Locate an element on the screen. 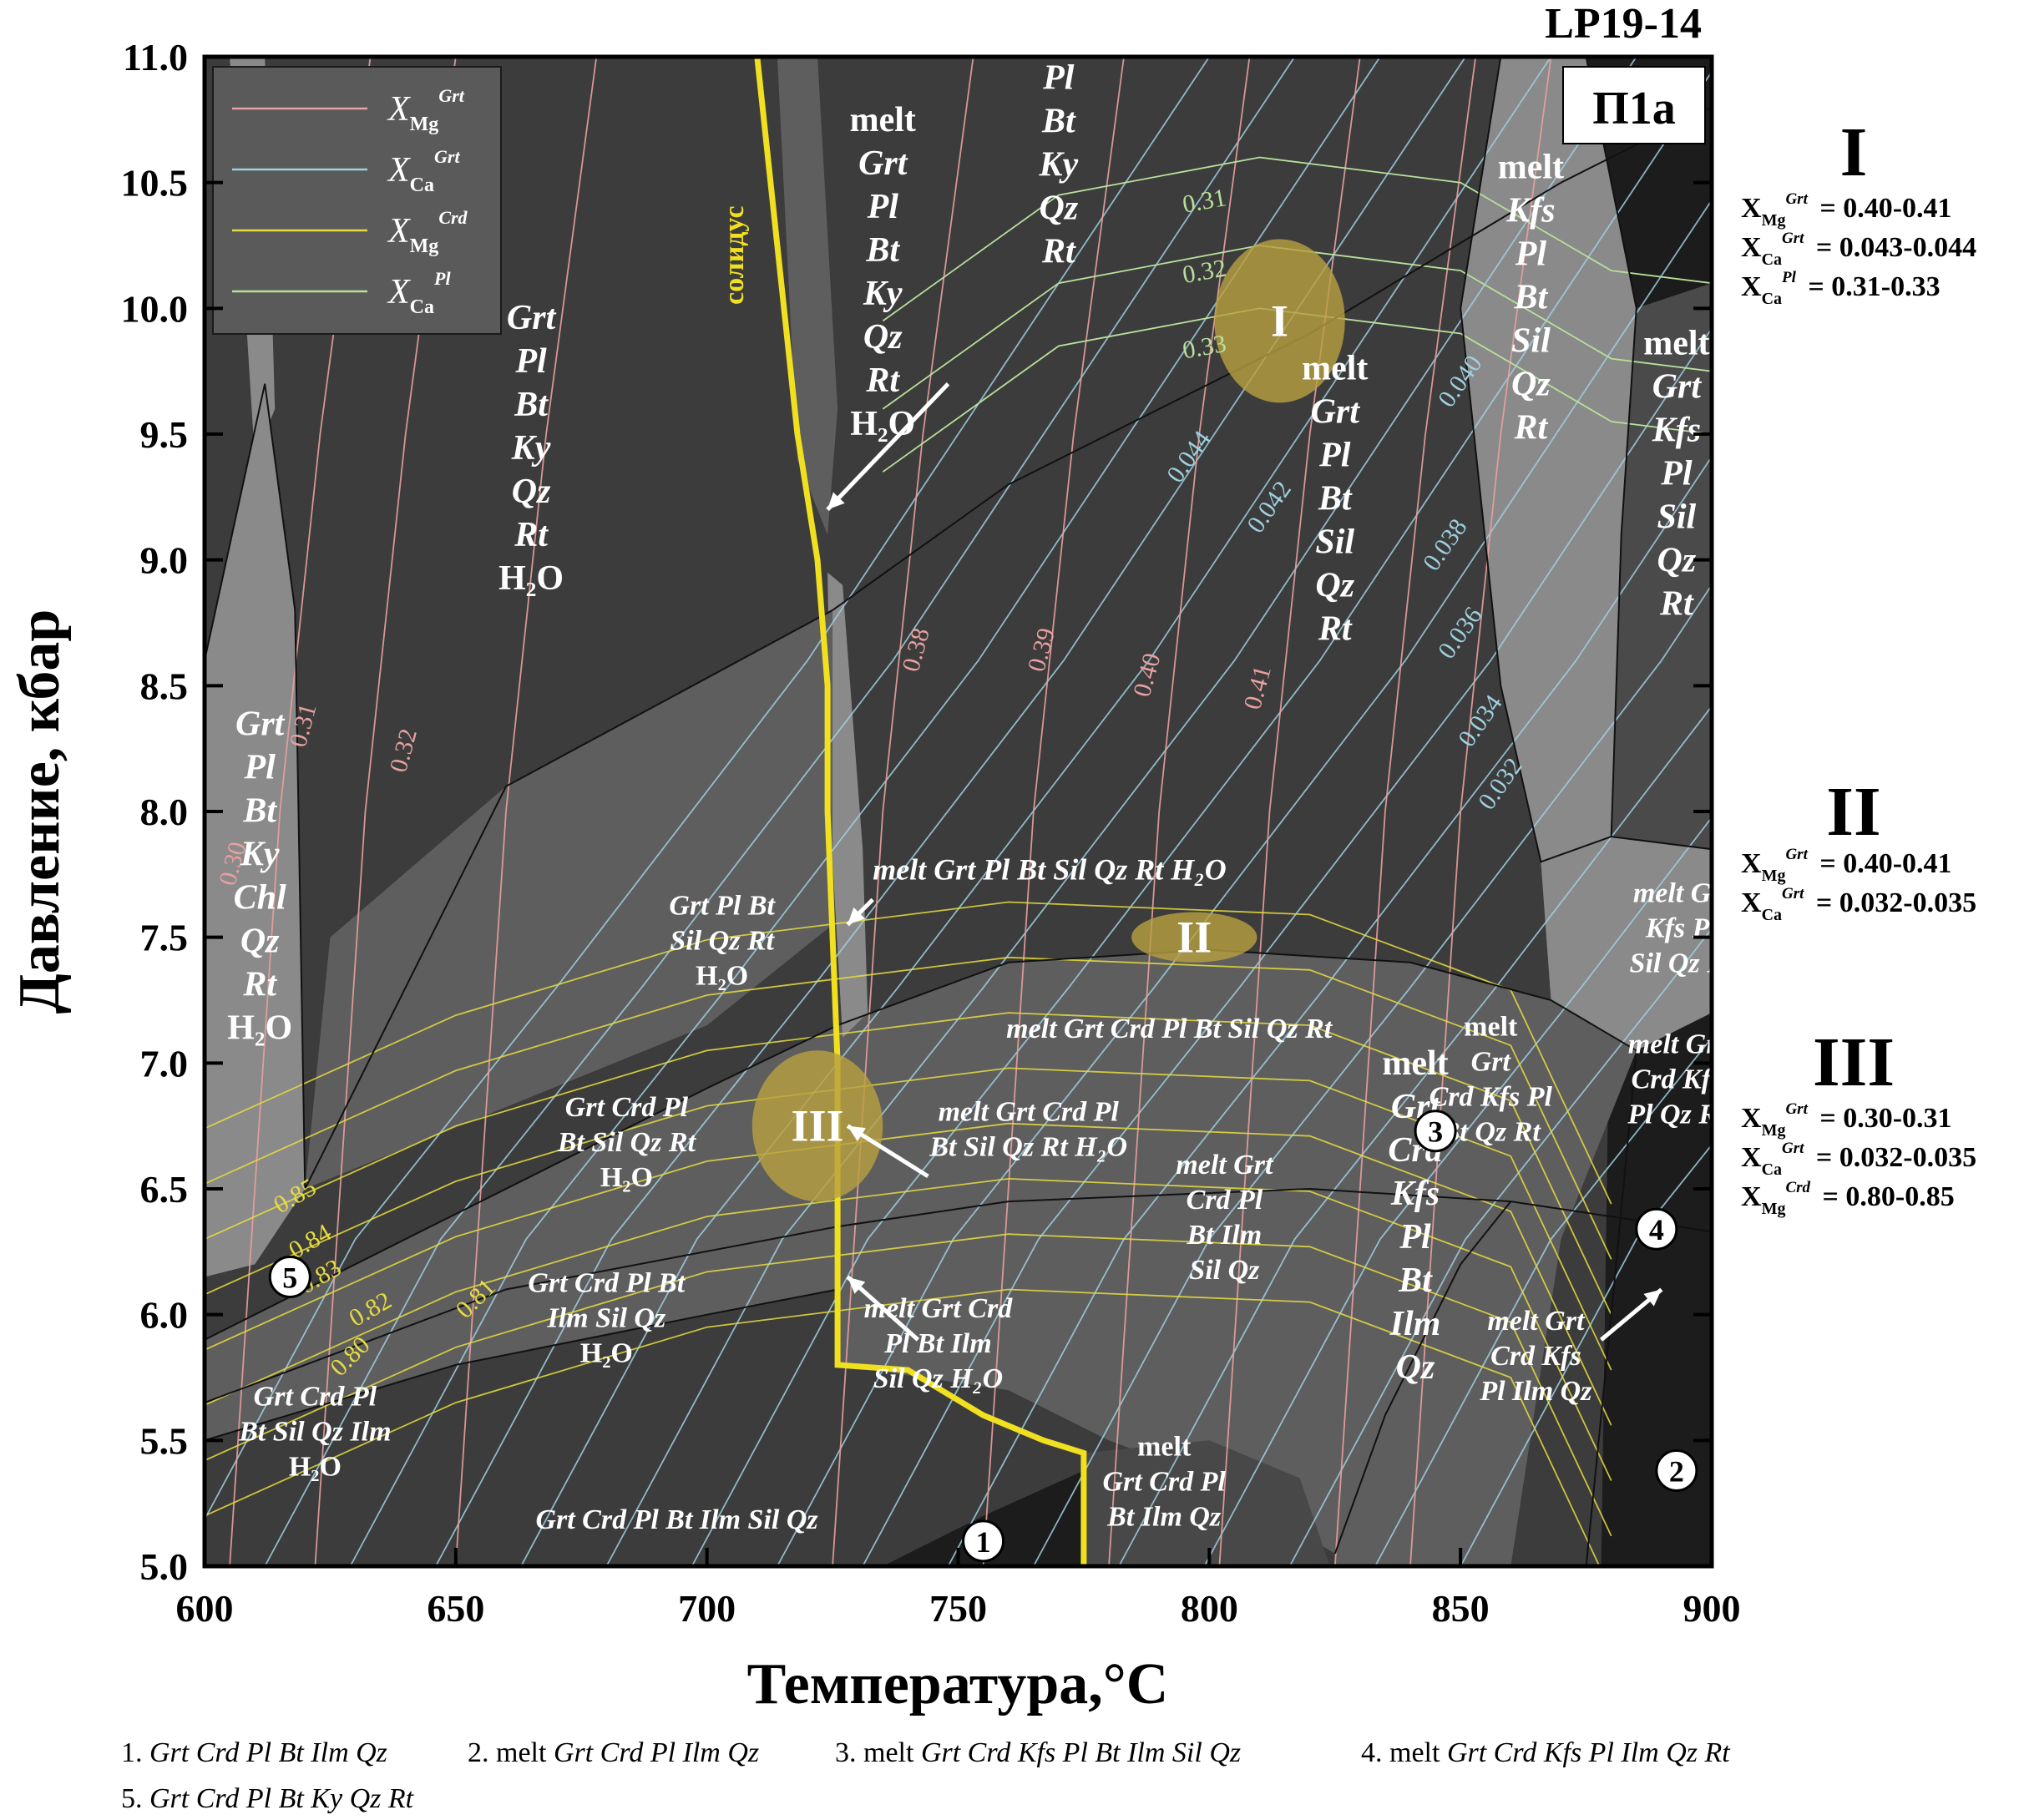  panel-label: П1а is located at coordinates (1634, 108).